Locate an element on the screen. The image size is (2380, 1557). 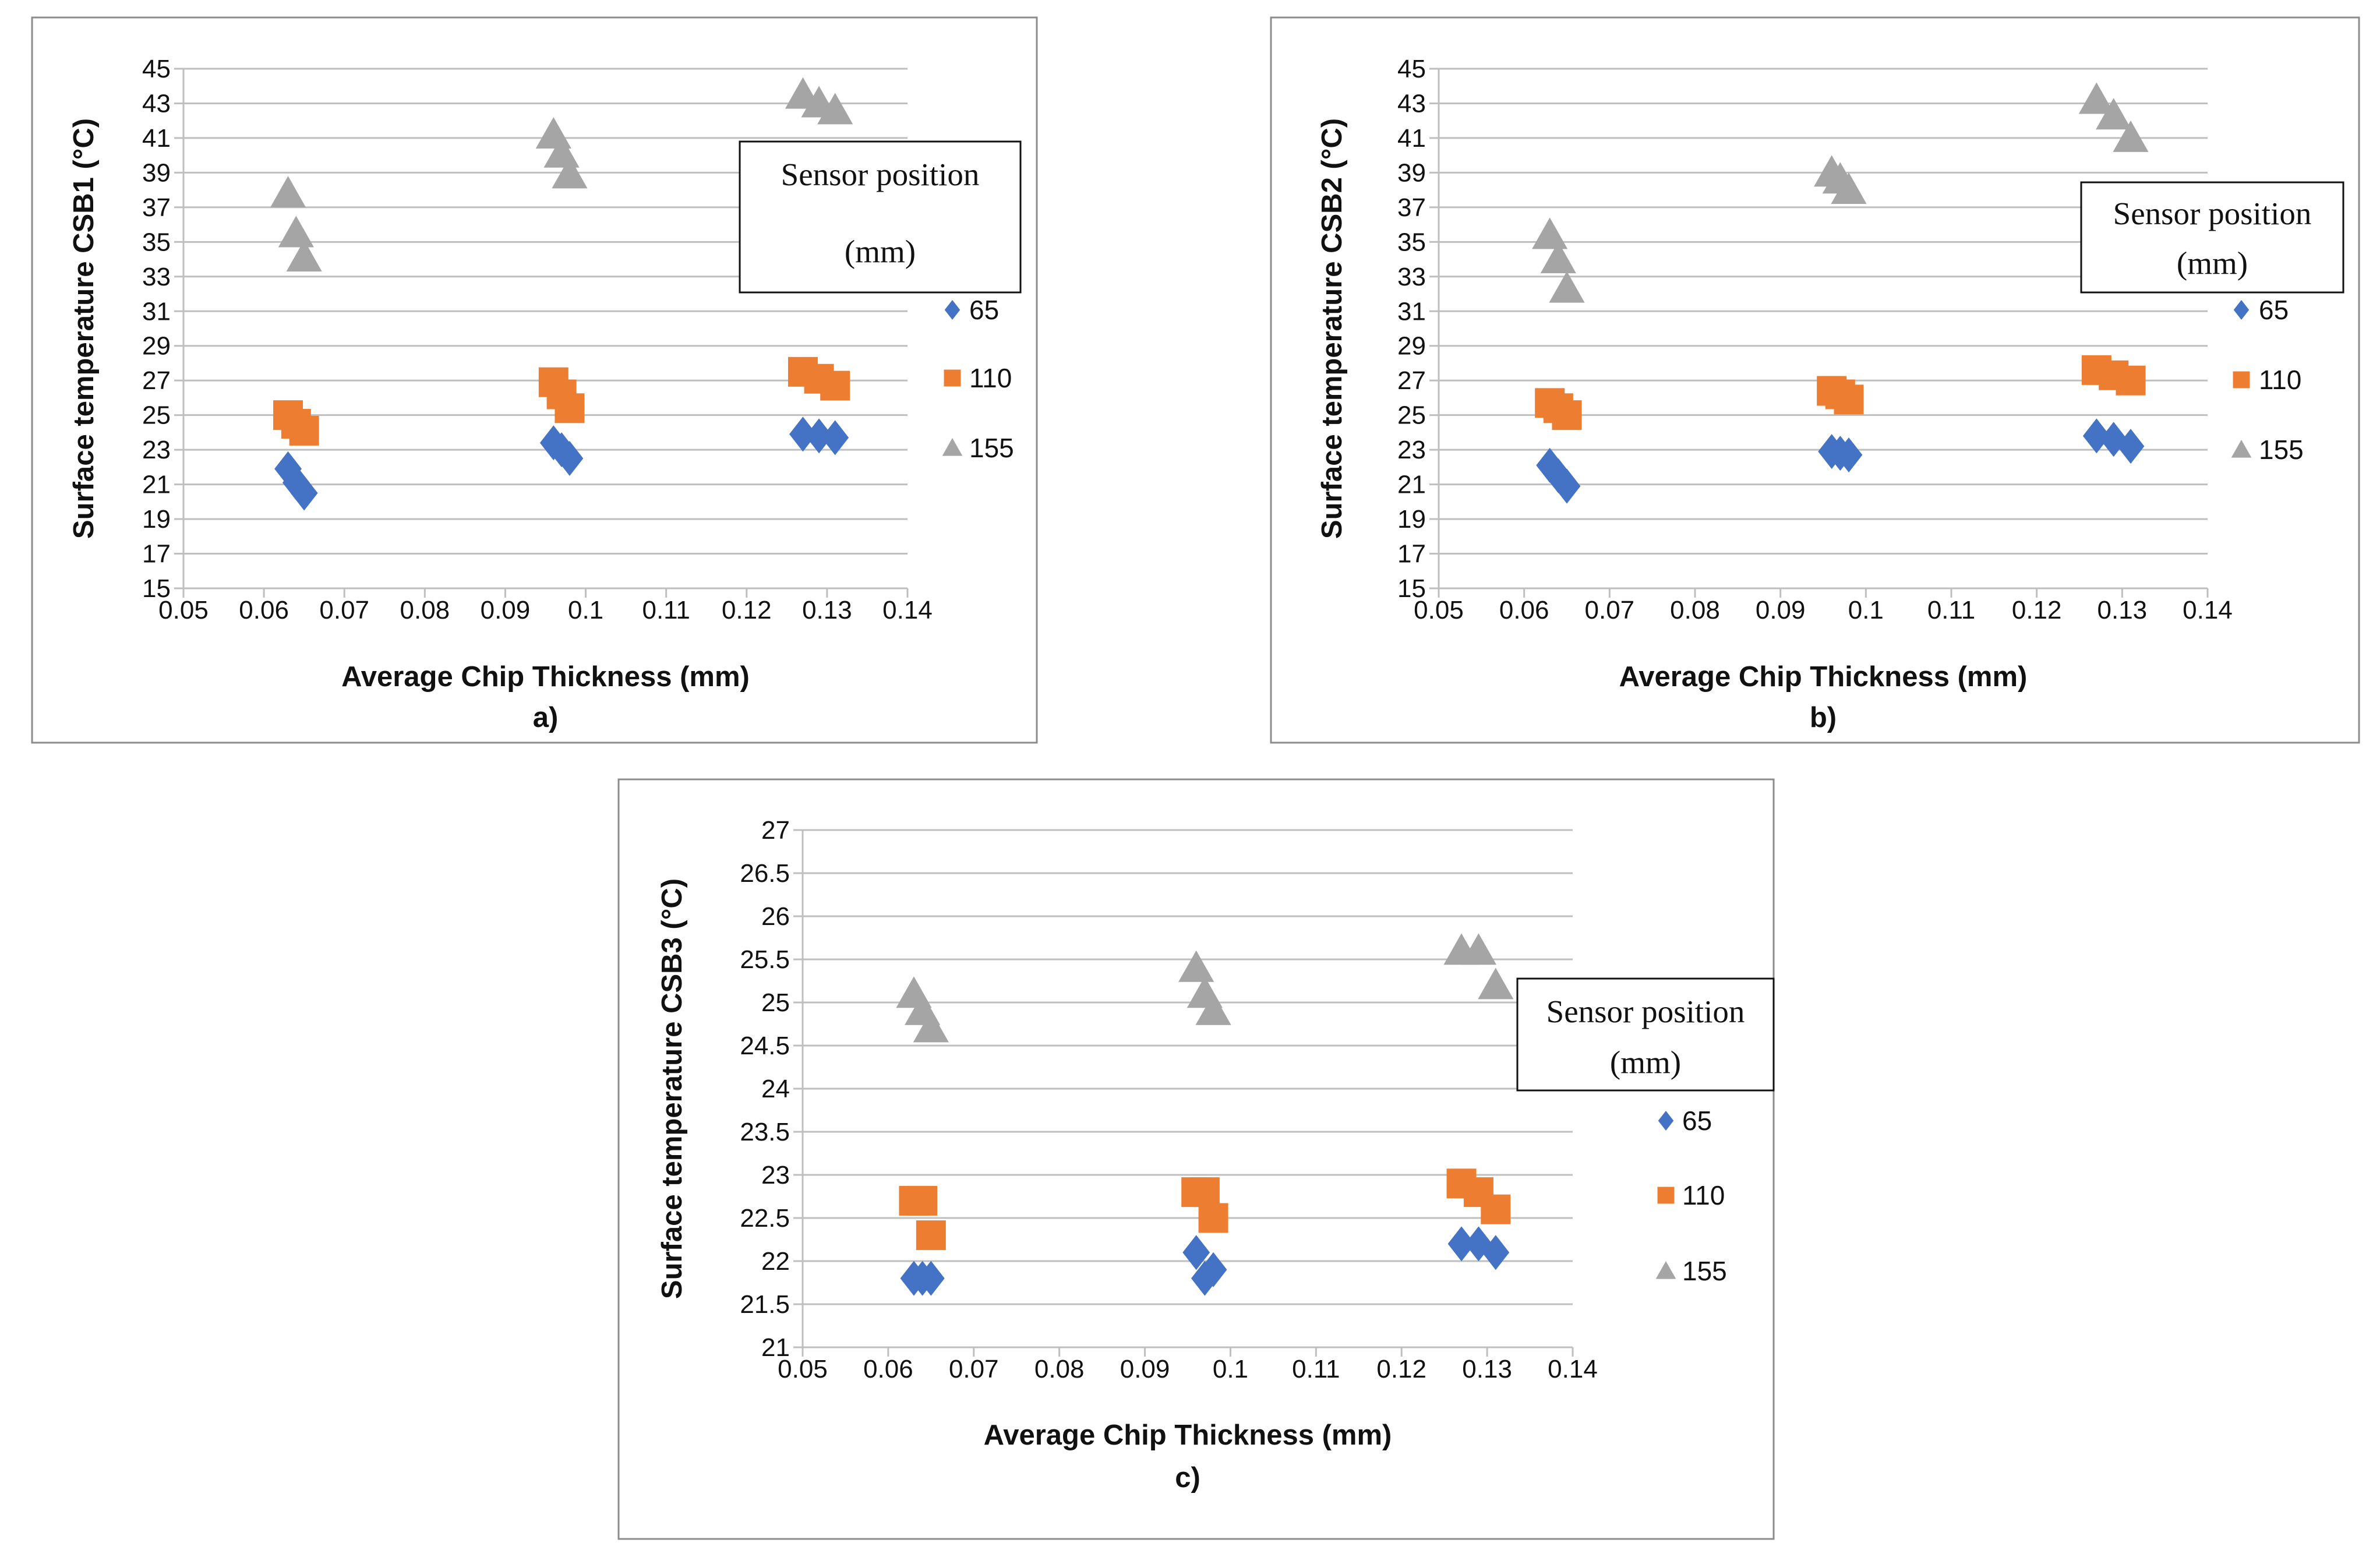
panel-caption: a) is located at coordinates (546, 717).